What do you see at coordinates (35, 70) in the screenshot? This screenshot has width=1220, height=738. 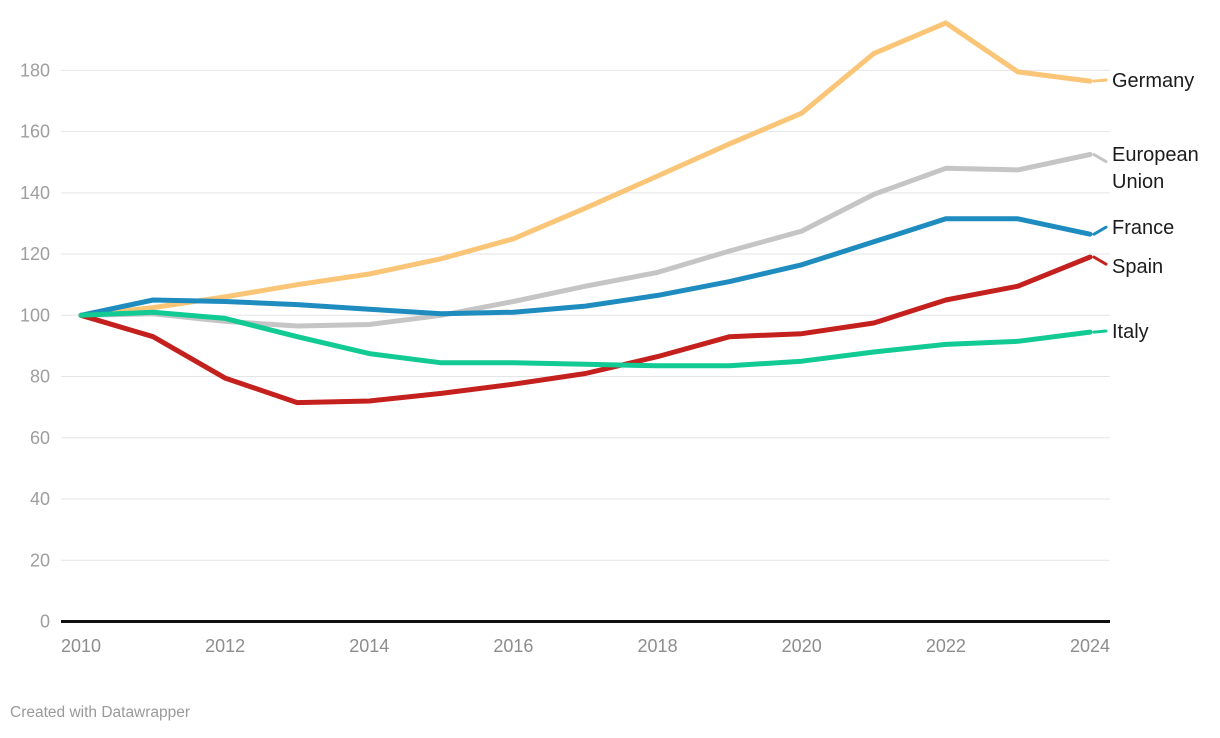 I see `y-tick-label-180: 180` at bounding box center [35, 70].